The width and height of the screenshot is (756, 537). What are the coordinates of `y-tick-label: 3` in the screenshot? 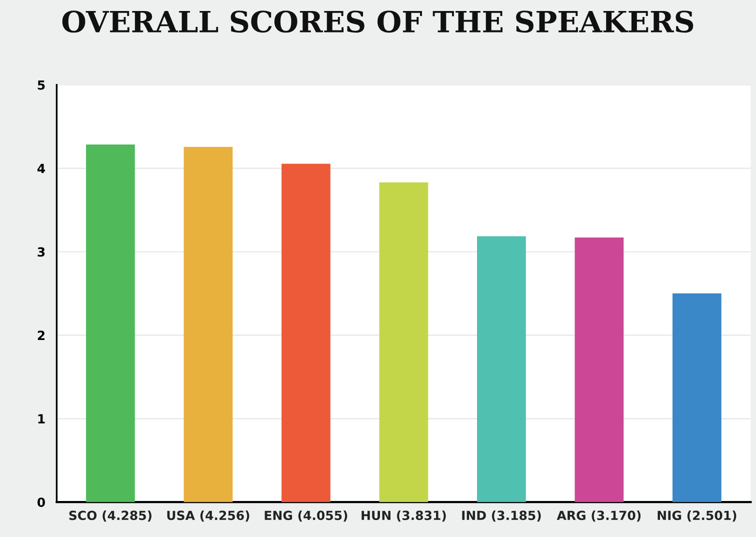 It's located at (41, 252).